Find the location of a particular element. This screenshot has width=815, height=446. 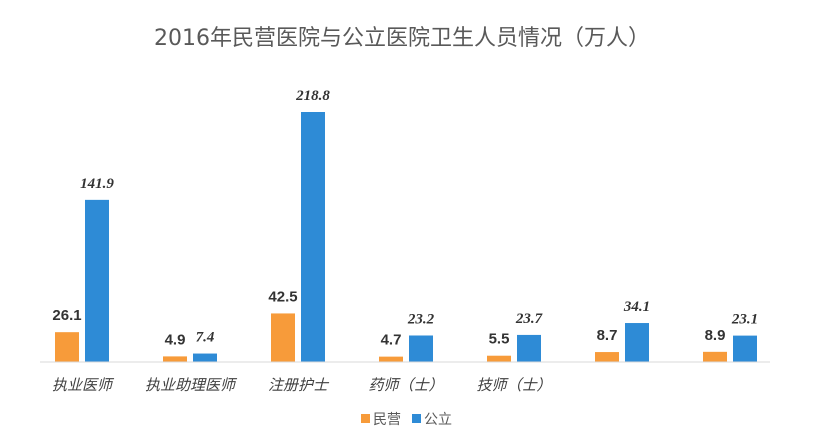

data-label-private-6: 8.9 is located at coordinates (715, 335).